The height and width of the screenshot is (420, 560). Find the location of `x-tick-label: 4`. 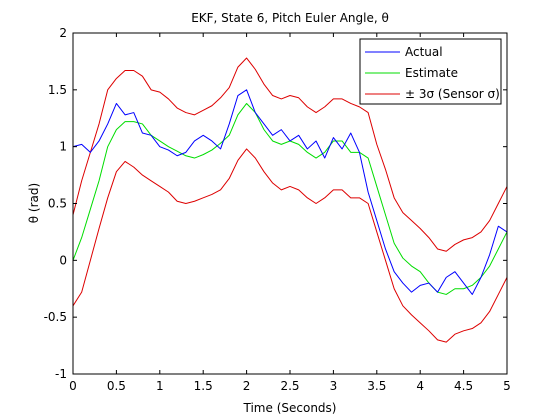

x-tick-label: 4 is located at coordinates (420, 386).